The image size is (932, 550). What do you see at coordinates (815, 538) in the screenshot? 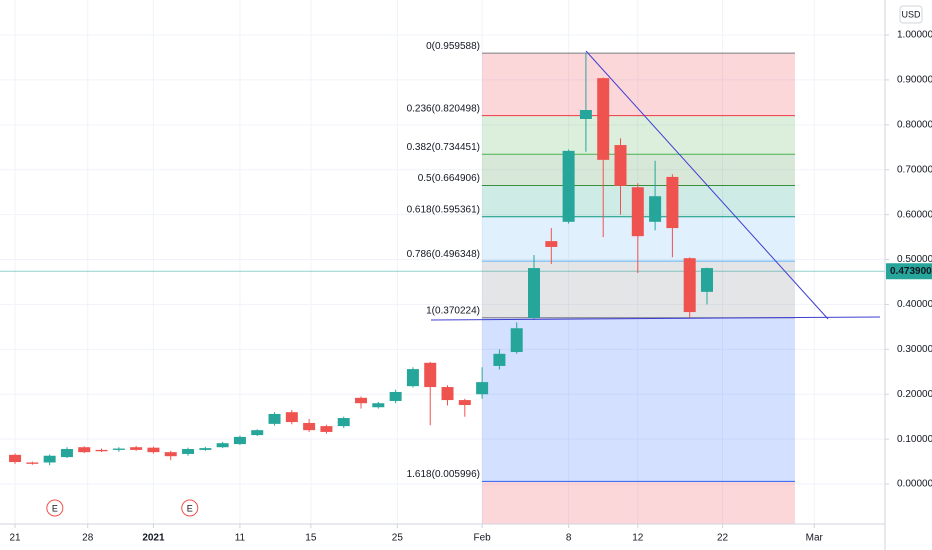
I see `x-tick-label: Mar` at bounding box center [815, 538].